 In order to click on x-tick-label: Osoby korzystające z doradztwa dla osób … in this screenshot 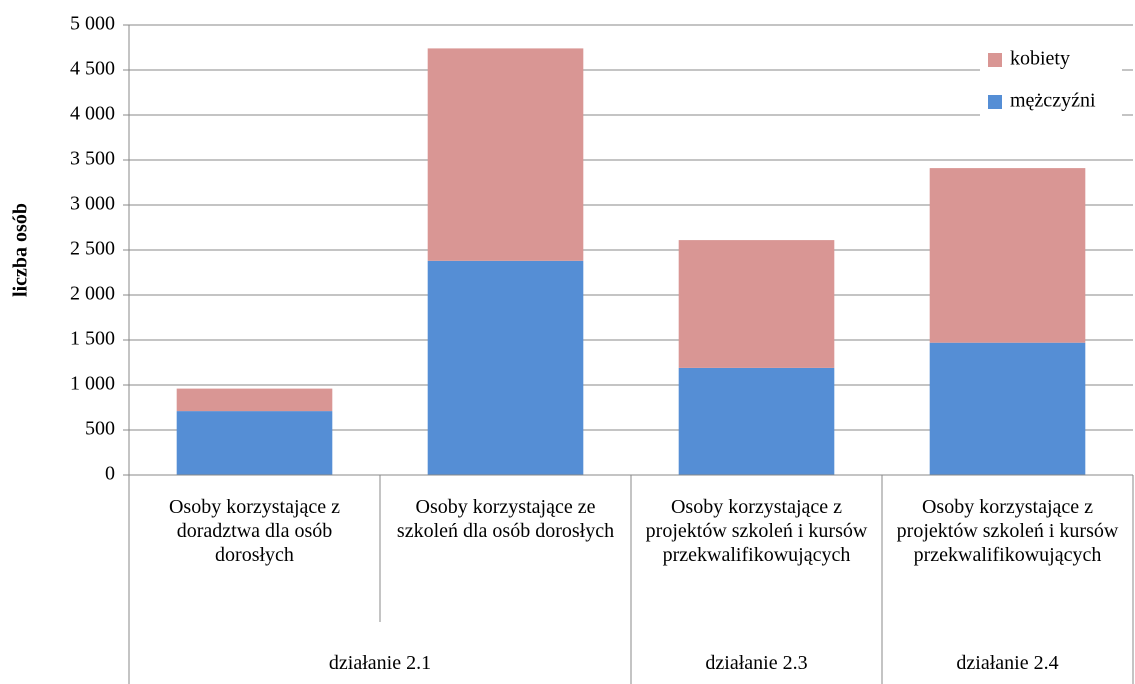, I will do `click(254, 531)`.